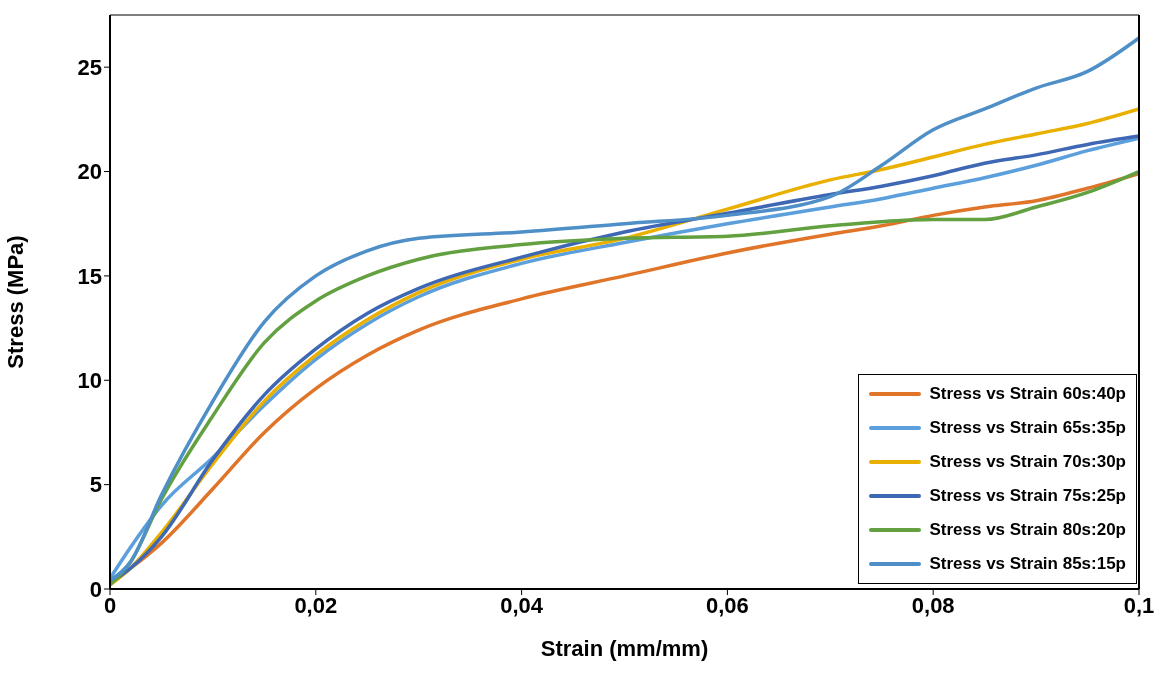  I want to click on x-tick-label: 0,04, so click(522, 605).